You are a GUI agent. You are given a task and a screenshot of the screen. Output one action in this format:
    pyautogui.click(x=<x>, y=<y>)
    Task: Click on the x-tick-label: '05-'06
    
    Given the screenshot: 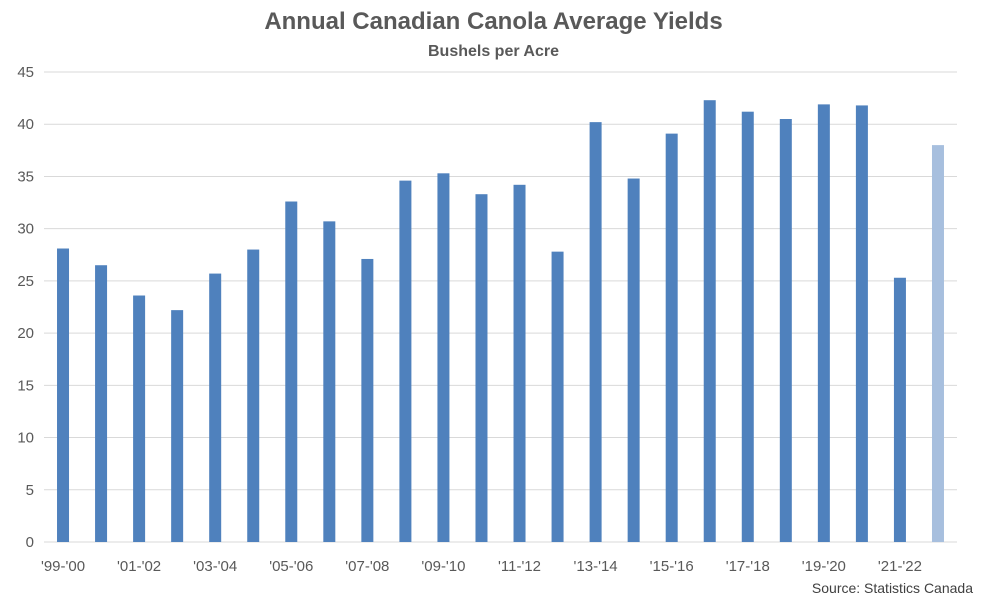 What is the action you would take?
    pyautogui.click(x=291, y=566)
    